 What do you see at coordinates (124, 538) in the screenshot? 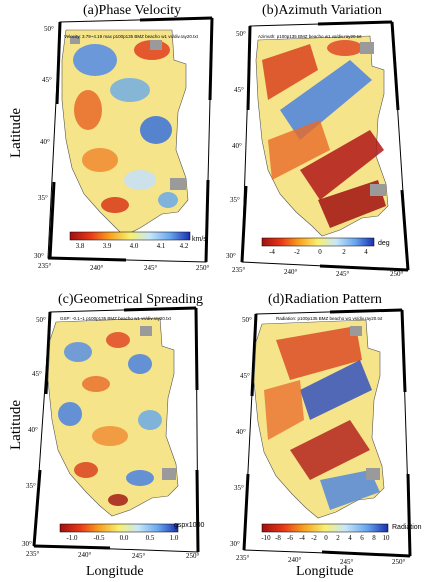
I see `colorbar-tick: 0.0` at bounding box center [124, 538].